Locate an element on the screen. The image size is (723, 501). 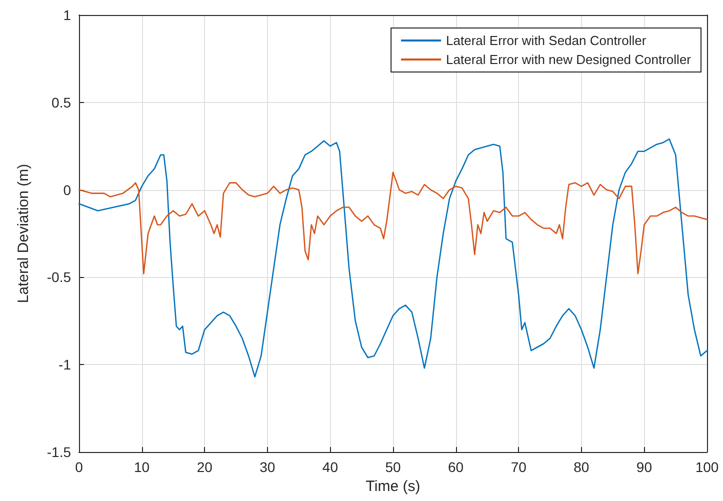
x-tick-label: 60 is located at coordinates (456, 467).